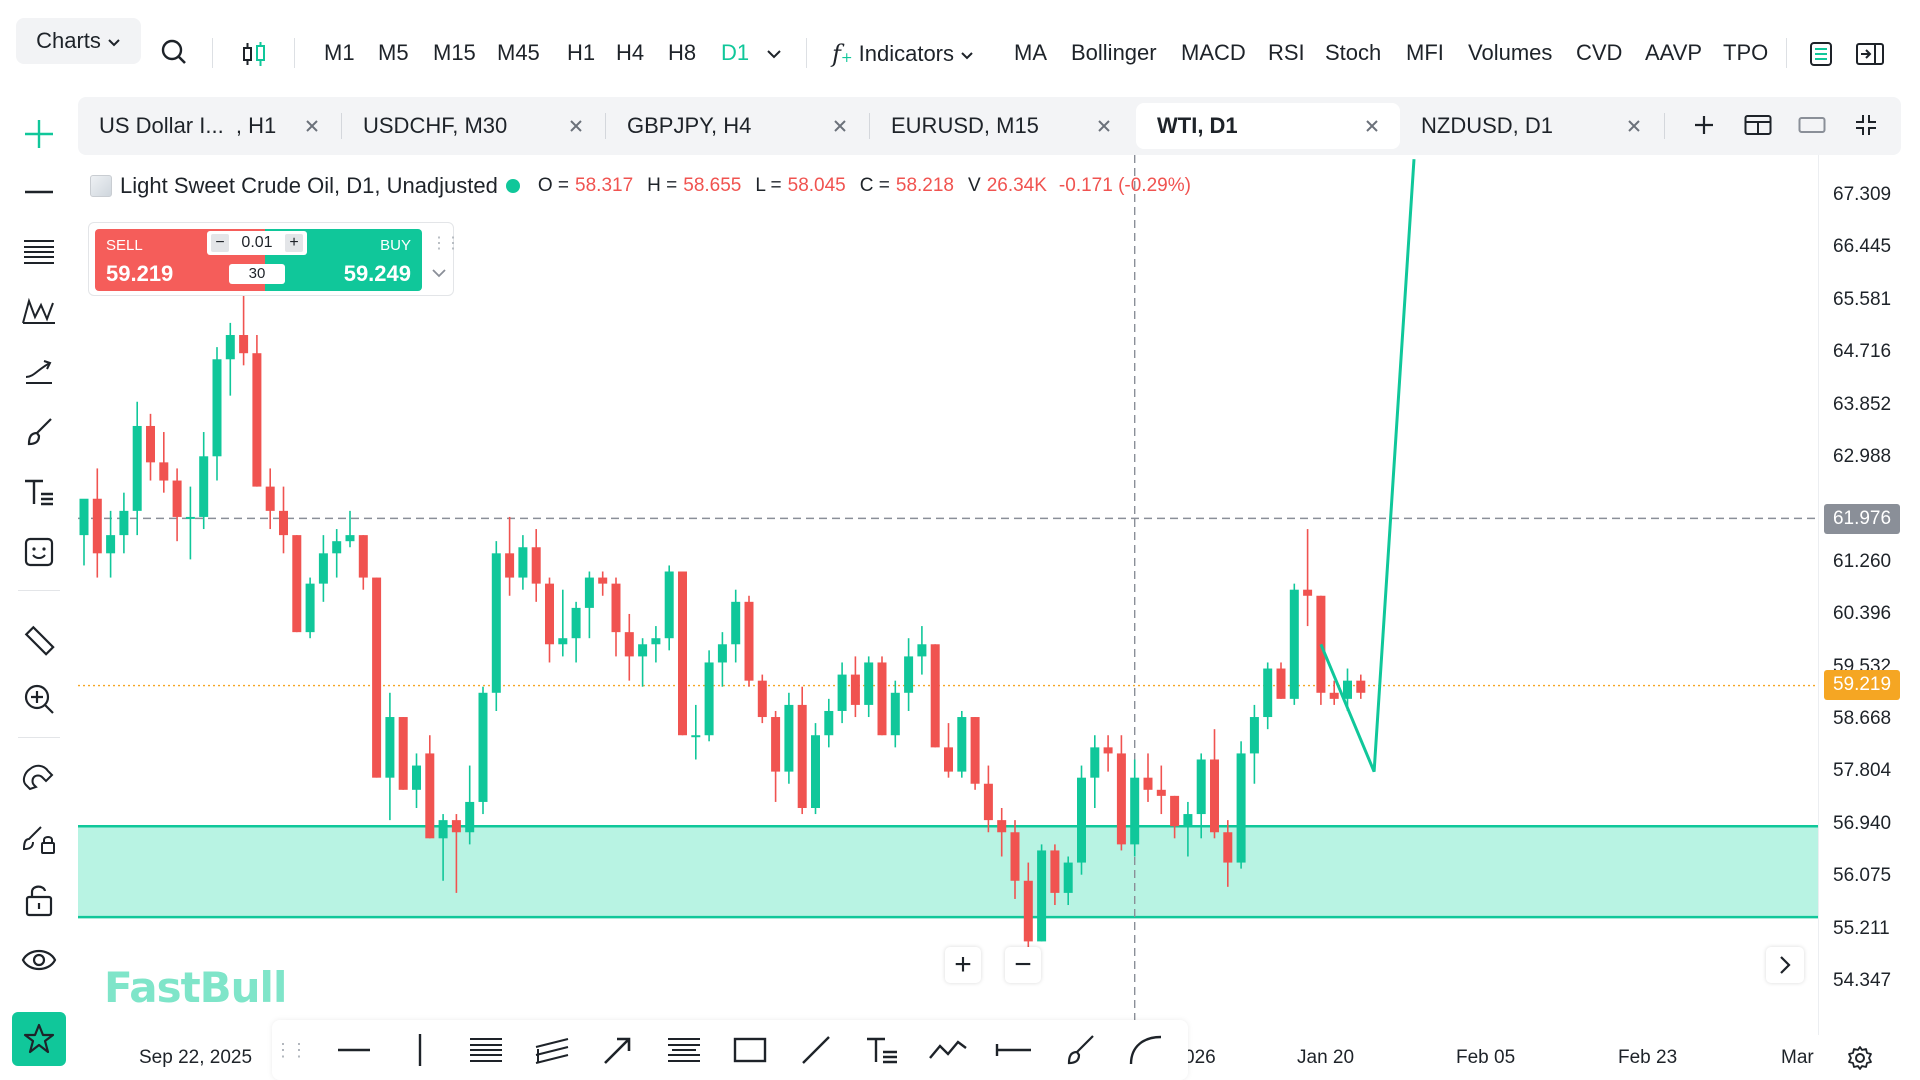 The height and width of the screenshot is (1080, 1920). Describe the element at coordinates (618, 1050) in the screenshot. I see `arrow-tool-icon` at that location.